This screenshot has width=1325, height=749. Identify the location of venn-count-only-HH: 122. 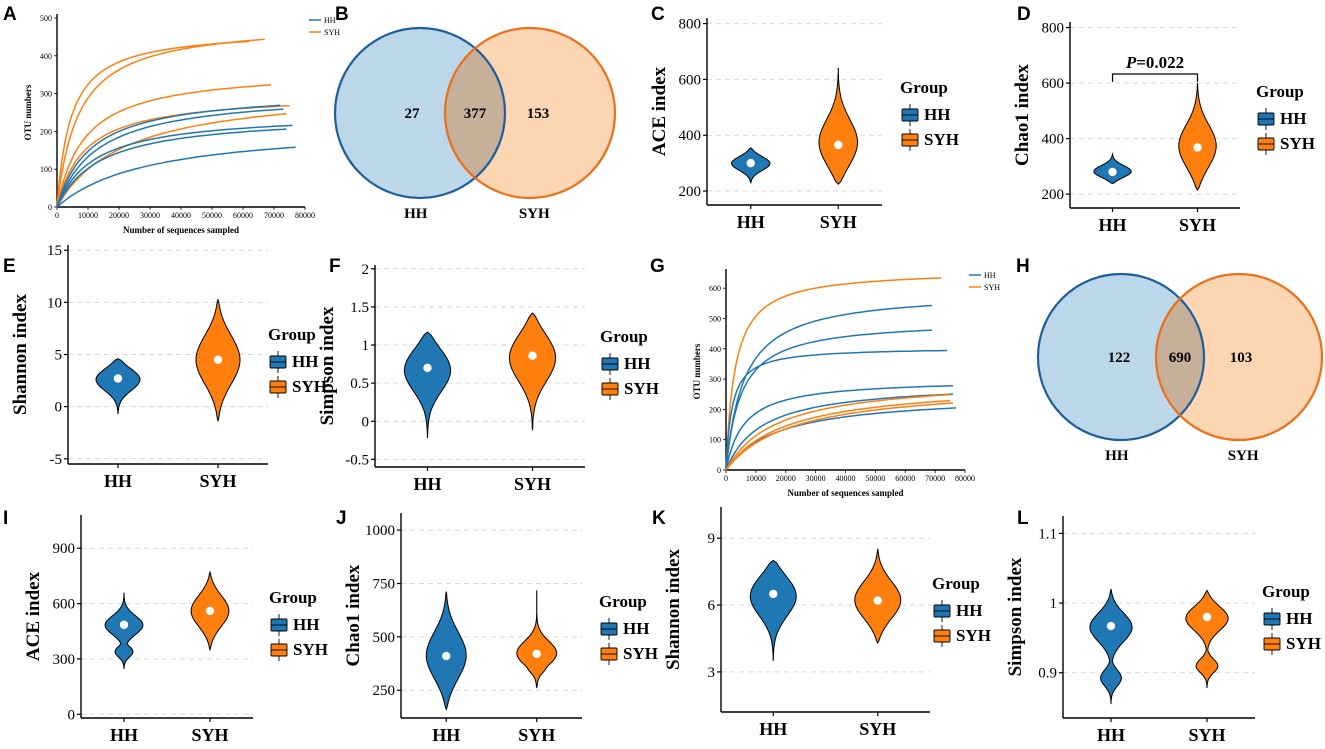
(1119, 358).